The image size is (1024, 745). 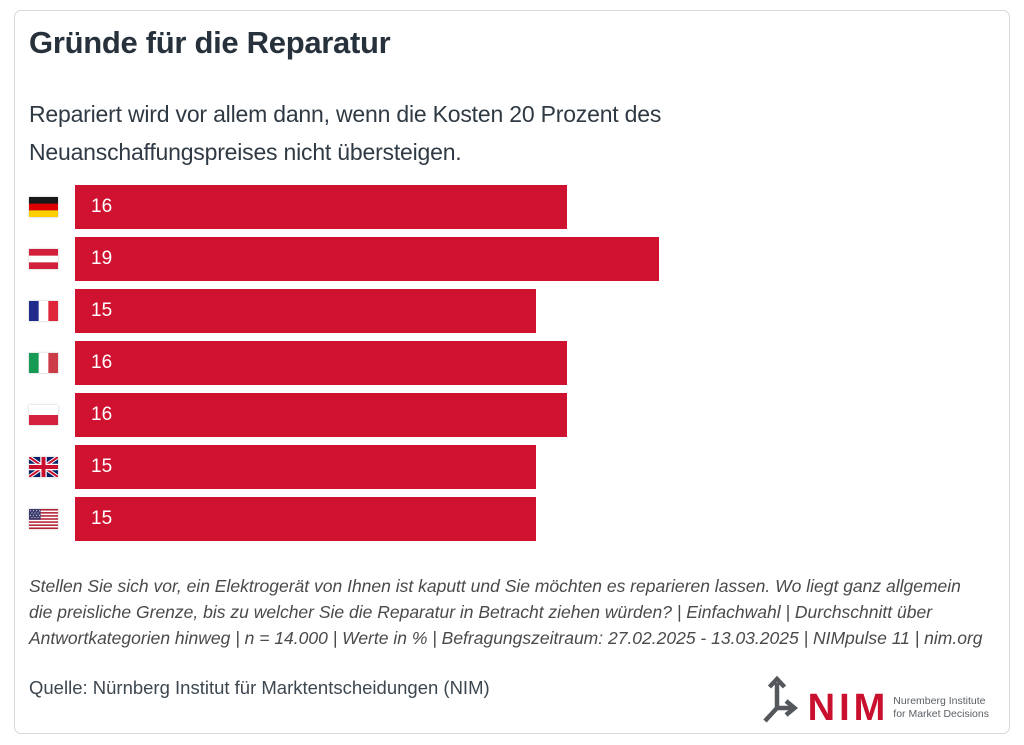 I want to click on chart-row-france: 15, so click(x=509, y=311).